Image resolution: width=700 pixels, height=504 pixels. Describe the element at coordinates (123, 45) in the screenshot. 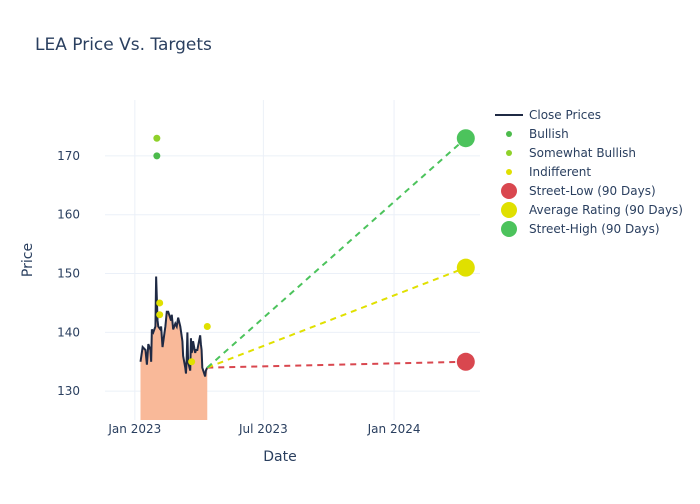

I see `chart-title: LEA Price Vs. Targets` at that location.